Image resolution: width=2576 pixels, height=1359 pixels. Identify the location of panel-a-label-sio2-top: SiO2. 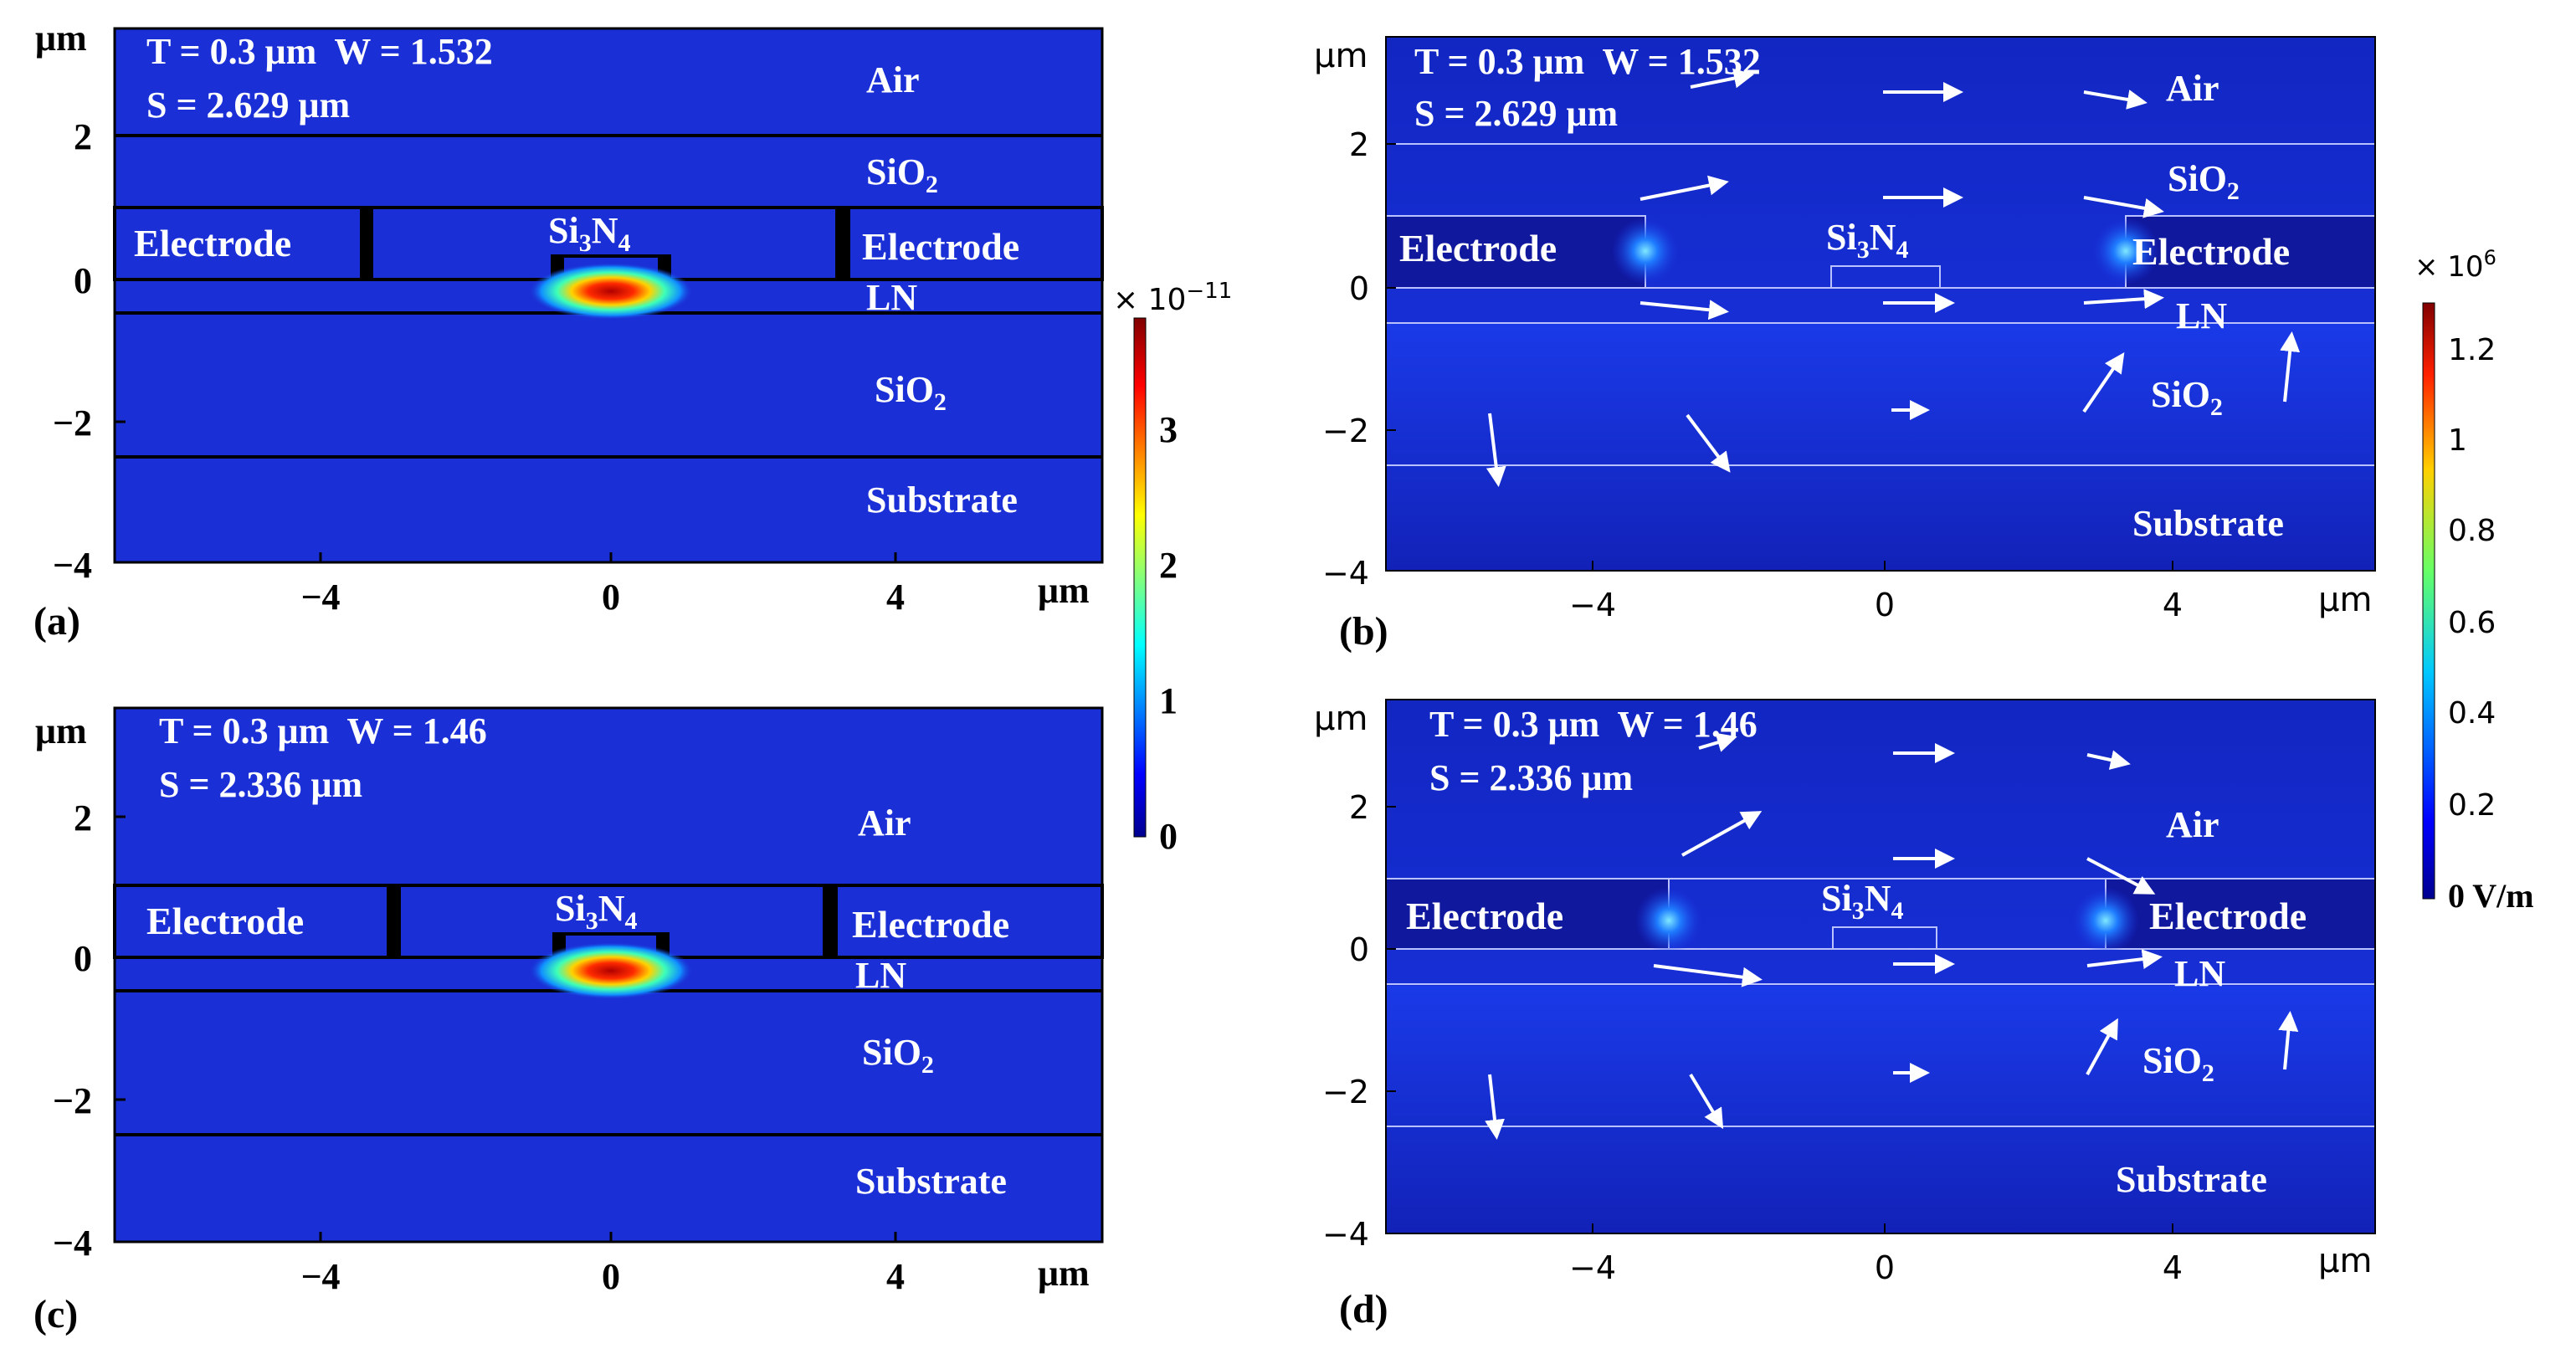
(902, 174).